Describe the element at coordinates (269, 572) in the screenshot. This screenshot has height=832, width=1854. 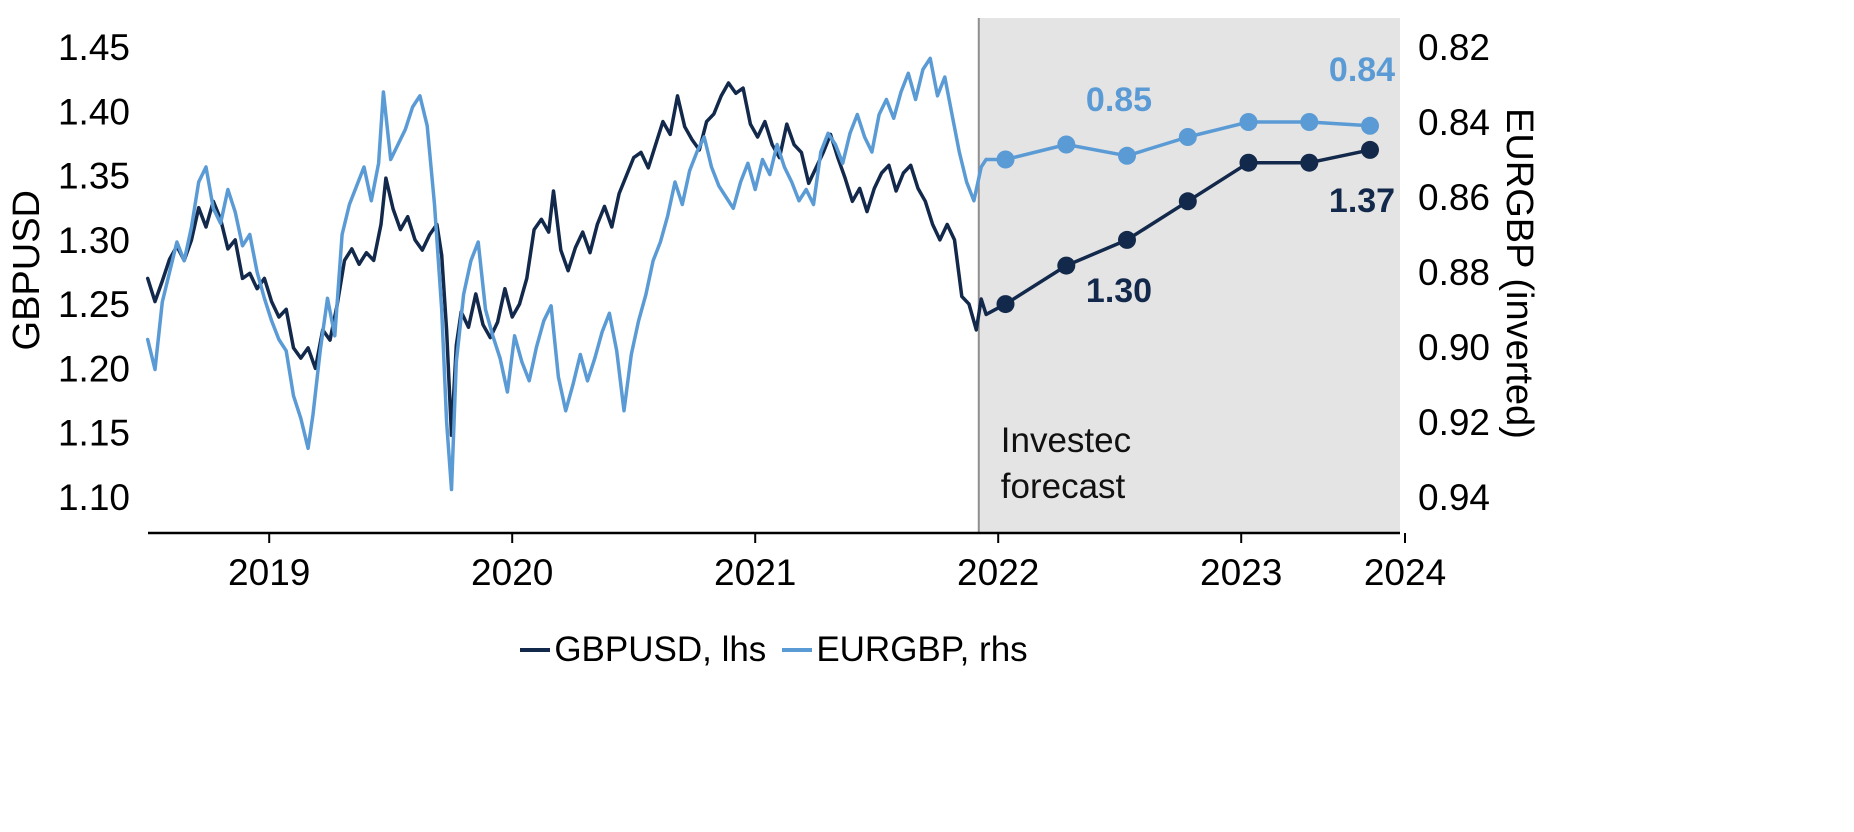
I see `x-tick-label: 2019` at that location.